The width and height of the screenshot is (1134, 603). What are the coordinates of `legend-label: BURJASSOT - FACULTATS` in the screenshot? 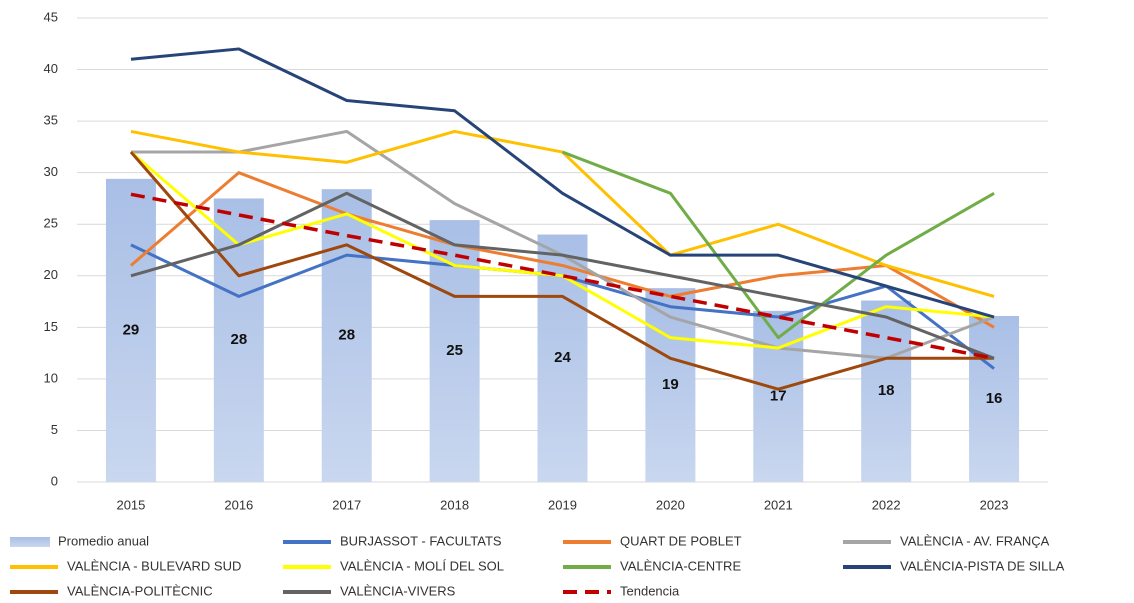 It's located at (421, 540).